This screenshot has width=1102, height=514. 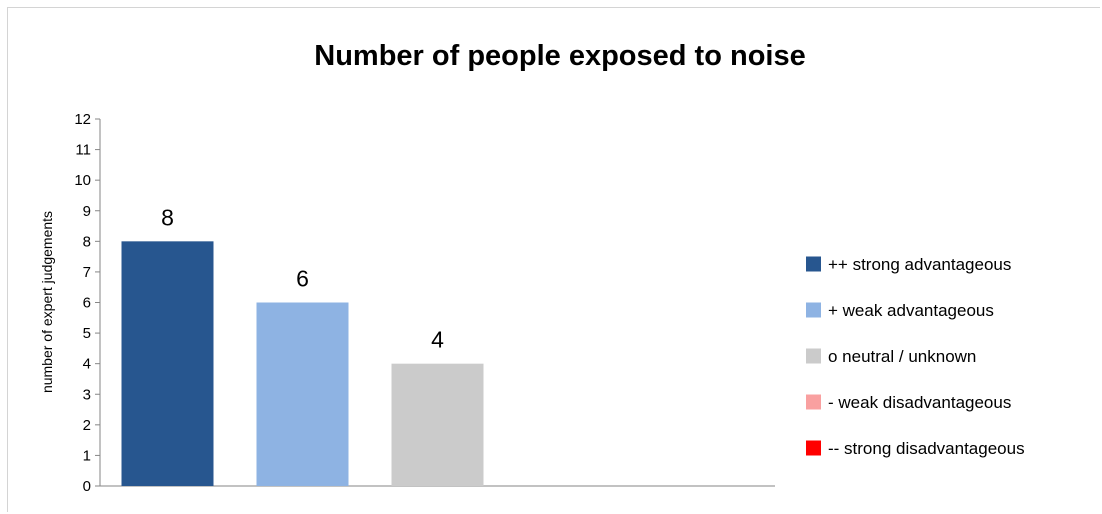 What do you see at coordinates (87, 486) in the screenshot?
I see `y-tick-label: 0` at bounding box center [87, 486].